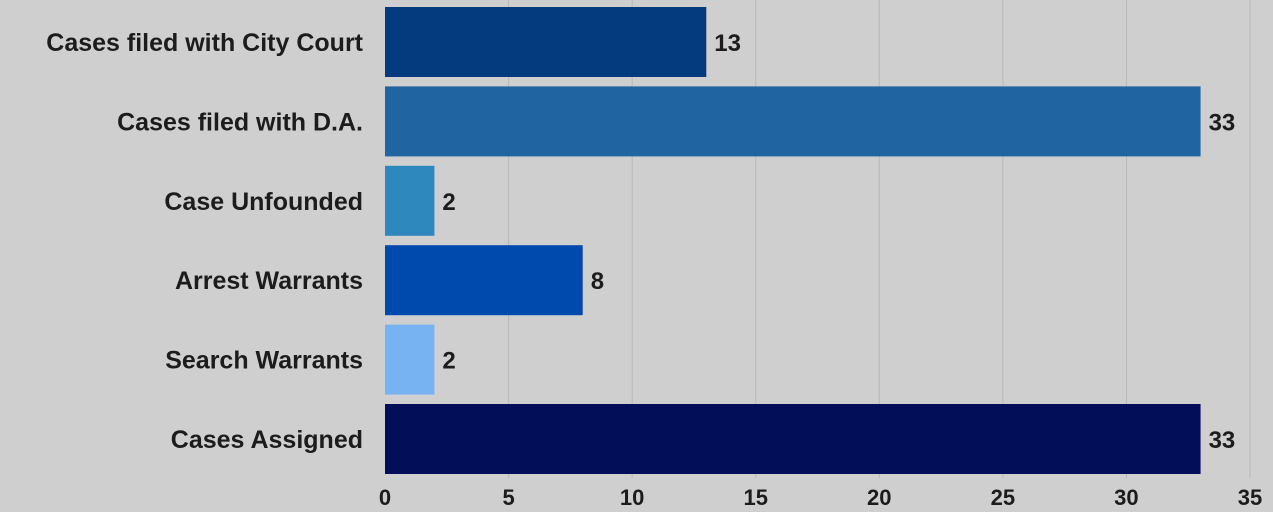 This screenshot has height=512, width=1273. I want to click on x-tick-label: 20, so click(879, 497).